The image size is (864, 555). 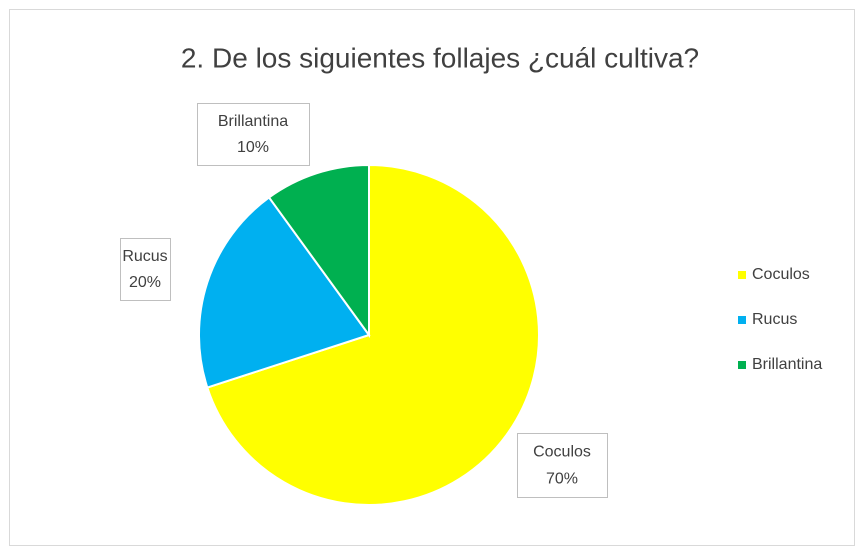 What do you see at coordinates (781, 274) in the screenshot?
I see `legend-label: Coculos` at bounding box center [781, 274].